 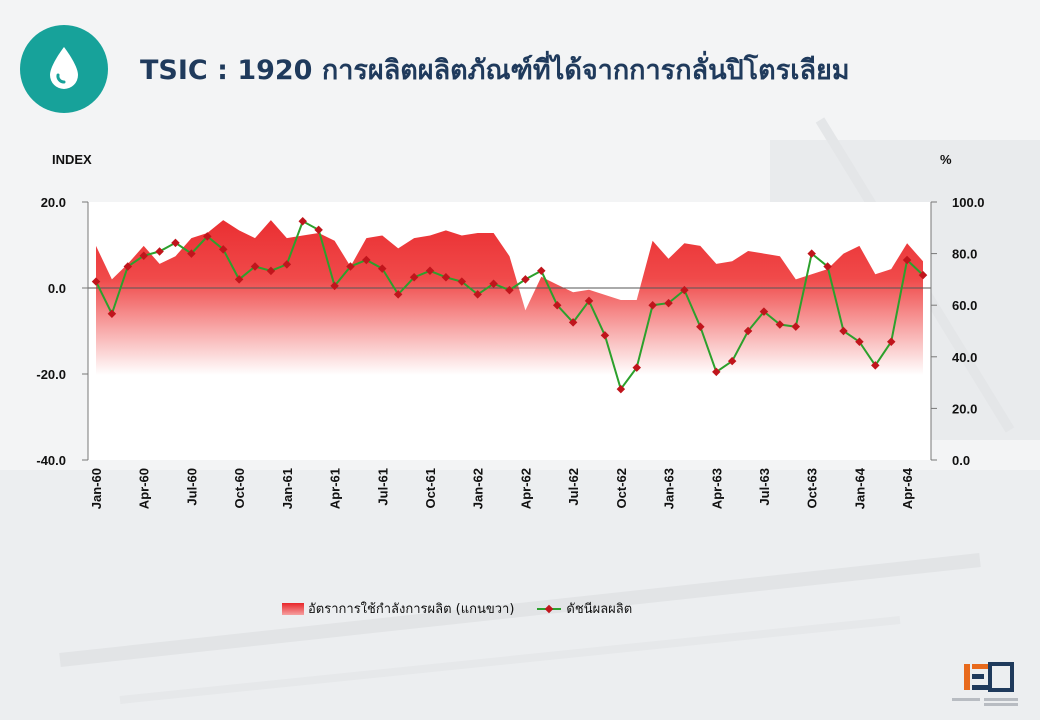 What do you see at coordinates (964, 357) in the screenshot?
I see `right-tick-label: 40.0` at bounding box center [964, 357].